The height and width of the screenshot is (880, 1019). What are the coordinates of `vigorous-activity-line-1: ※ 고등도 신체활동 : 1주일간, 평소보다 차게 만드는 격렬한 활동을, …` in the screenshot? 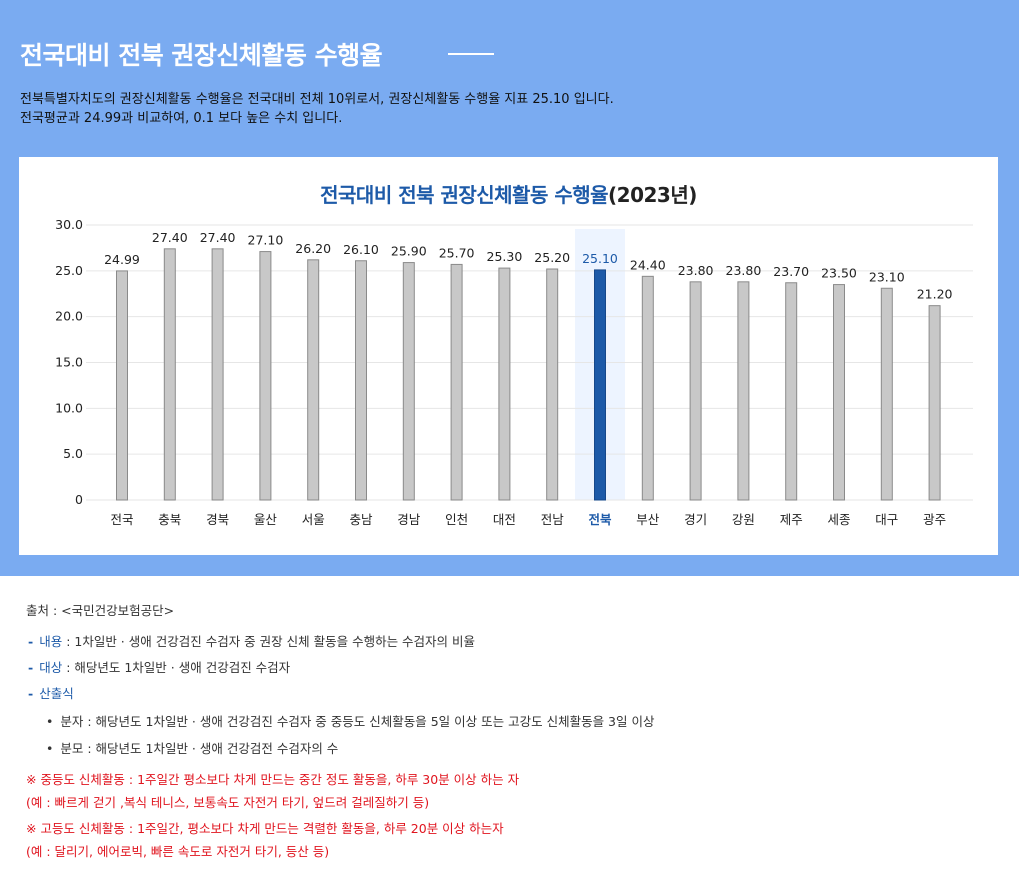 It's located at (265, 828).